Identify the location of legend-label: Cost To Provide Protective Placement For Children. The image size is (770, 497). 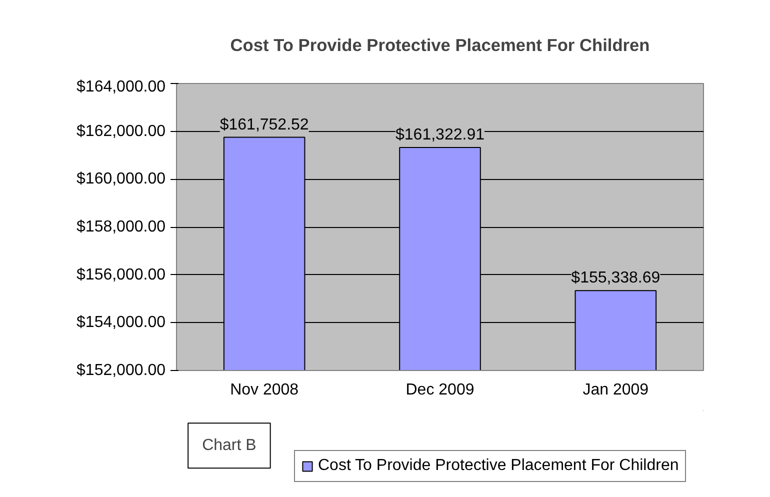
(498, 466).